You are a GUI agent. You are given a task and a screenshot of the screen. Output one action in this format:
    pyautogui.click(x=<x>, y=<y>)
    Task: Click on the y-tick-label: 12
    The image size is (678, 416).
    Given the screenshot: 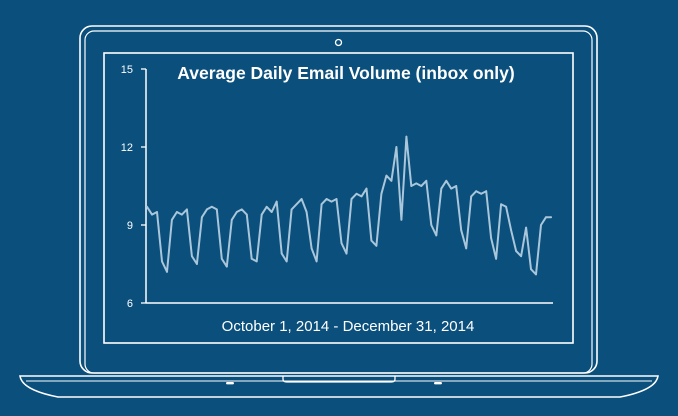 What is the action you would take?
    pyautogui.click(x=127, y=148)
    